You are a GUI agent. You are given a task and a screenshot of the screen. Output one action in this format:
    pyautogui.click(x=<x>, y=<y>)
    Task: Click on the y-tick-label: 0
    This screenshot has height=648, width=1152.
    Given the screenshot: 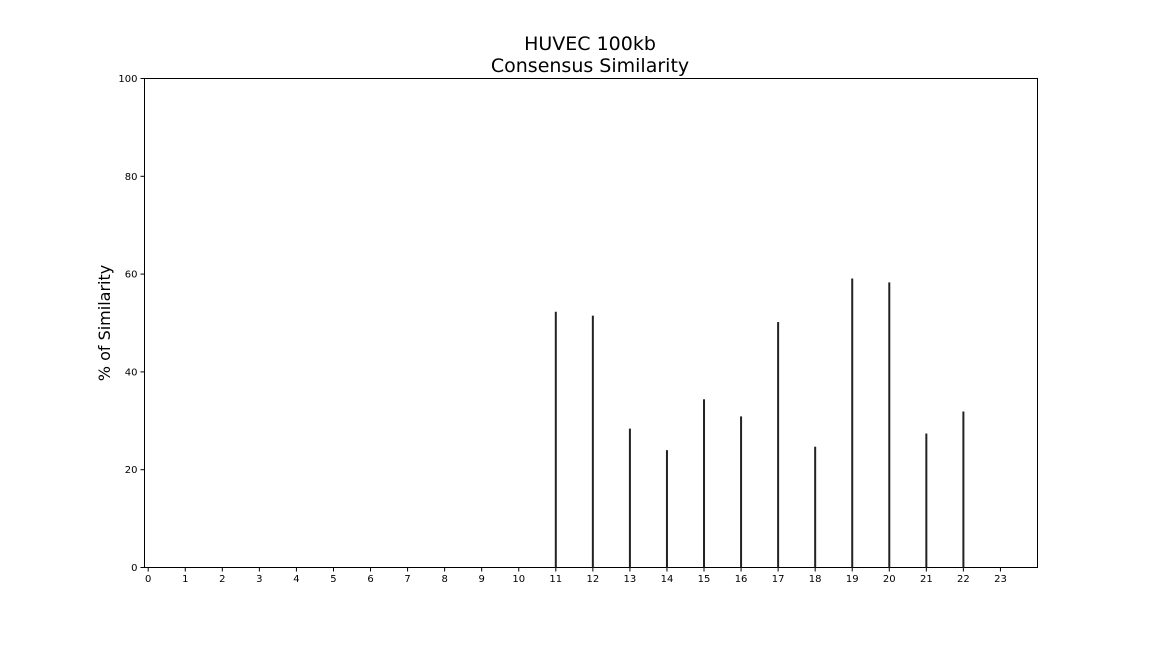 What is the action you would take?
    pyautogui.click(x=134, y=568)
    